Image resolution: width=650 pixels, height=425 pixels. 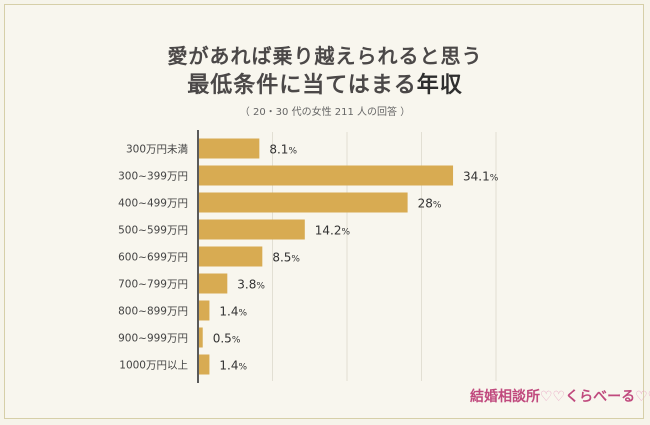 I want to click on category-label: 900~999万円, so click(x=153, y=339).